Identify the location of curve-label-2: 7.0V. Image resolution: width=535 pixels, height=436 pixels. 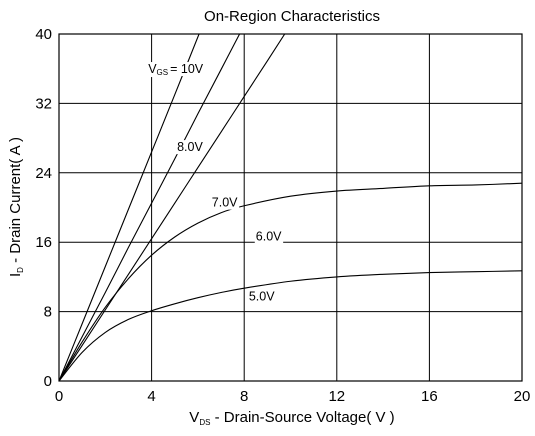
(225, 203).